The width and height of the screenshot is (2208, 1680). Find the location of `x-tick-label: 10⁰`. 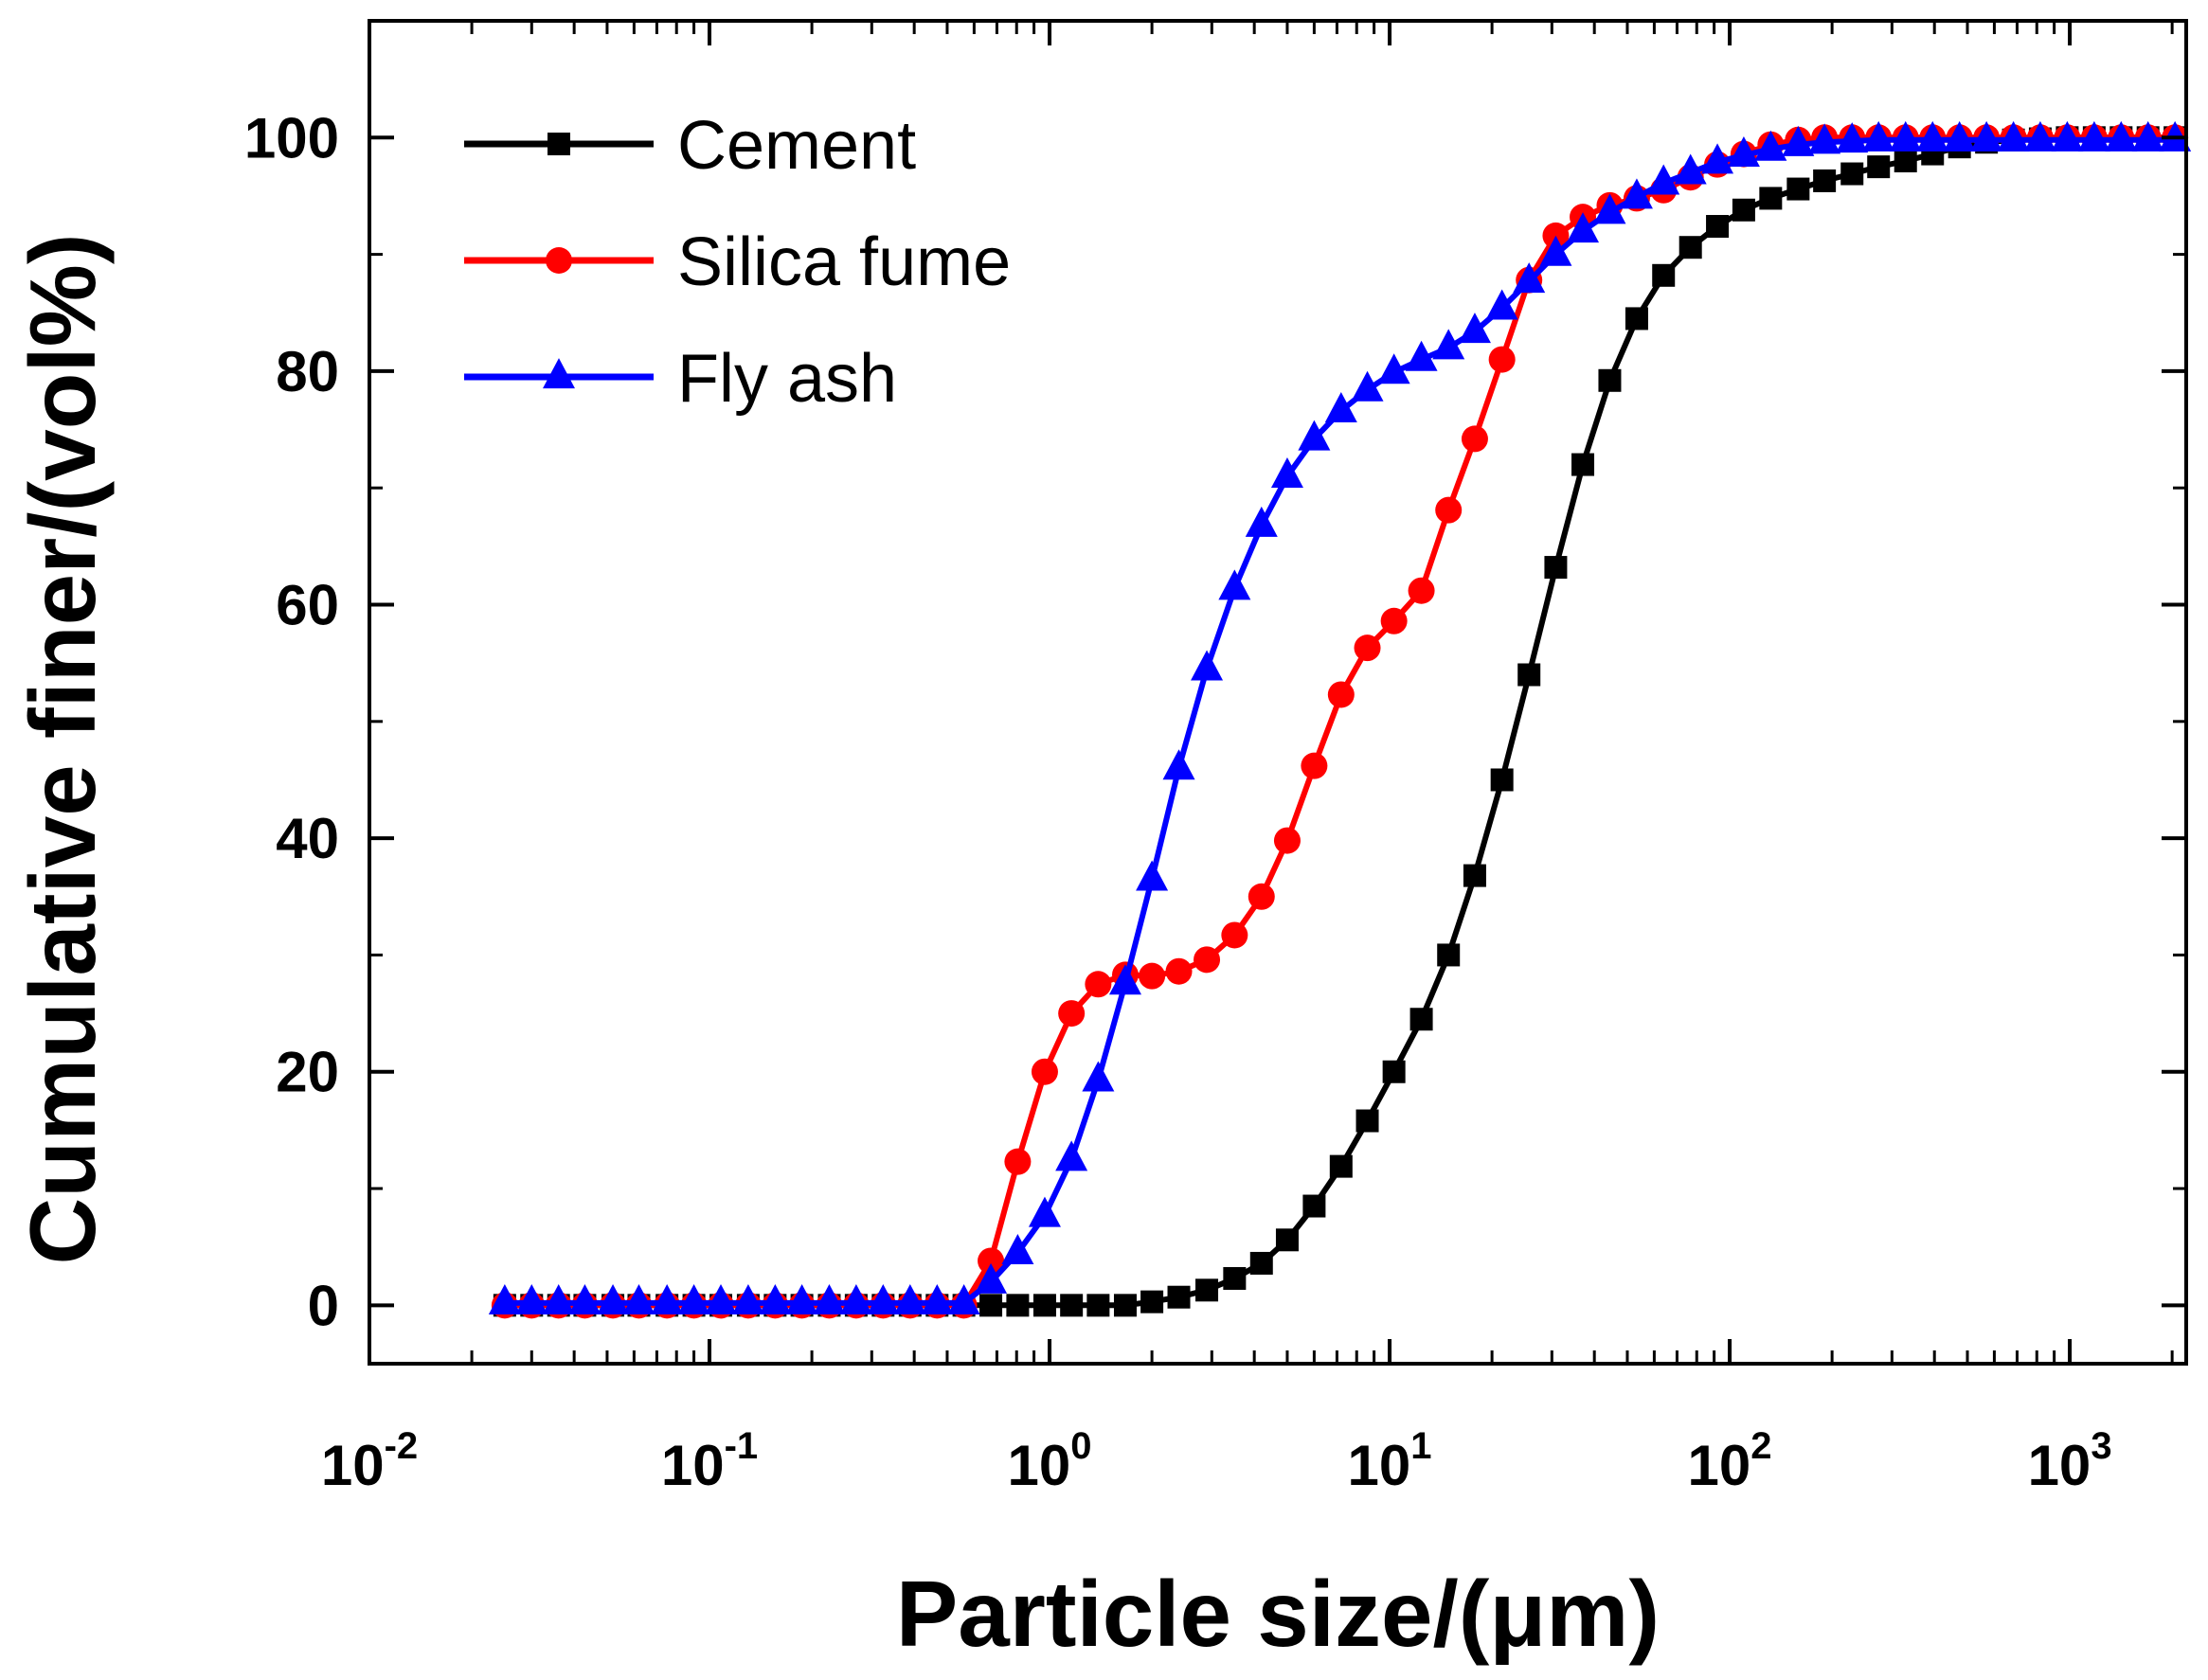

x-tick-label: 10⁰ is located at coordinates (1050, 1461).